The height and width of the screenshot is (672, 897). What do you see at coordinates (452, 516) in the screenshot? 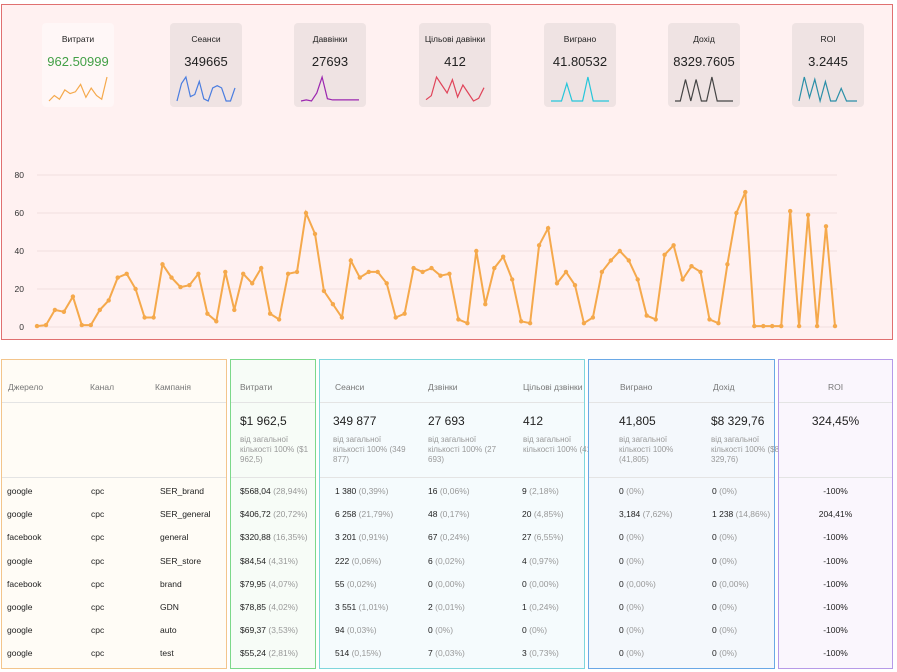
I see `table-row: 6 258 (21,79%) 48 (0,17%) 20 (4,85%)` at bounding box center [452, 516].